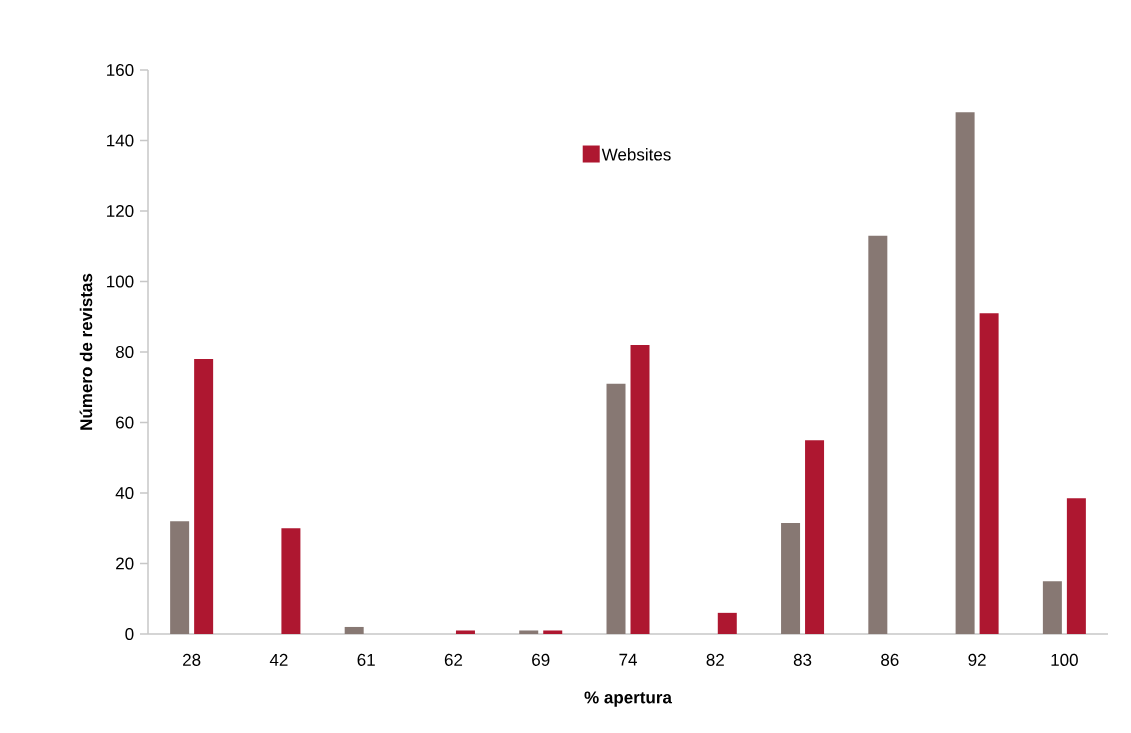 Image resolution: width=1131 pixels, height=733 pixels. What do you see at coordinates (890, 659) in the screenshot?
I see `x-tick-label: 86` at bounding box center [890, 659].